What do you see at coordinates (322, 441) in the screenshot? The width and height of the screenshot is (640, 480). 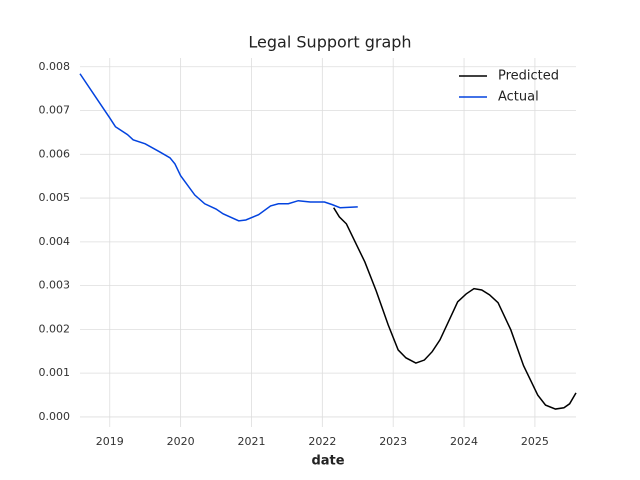 I see `x-tick-label: 2022` at bounding box center [322, 441].